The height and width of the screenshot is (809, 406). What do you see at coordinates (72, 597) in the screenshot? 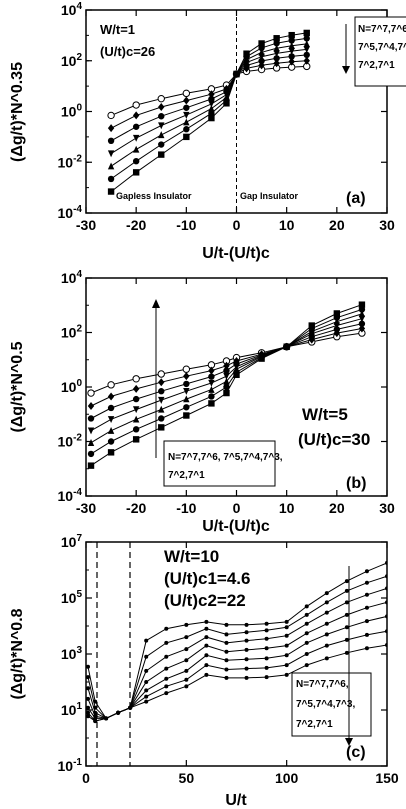
I see `y-tick-label: 10⁵` at bounding box center [72, 597].